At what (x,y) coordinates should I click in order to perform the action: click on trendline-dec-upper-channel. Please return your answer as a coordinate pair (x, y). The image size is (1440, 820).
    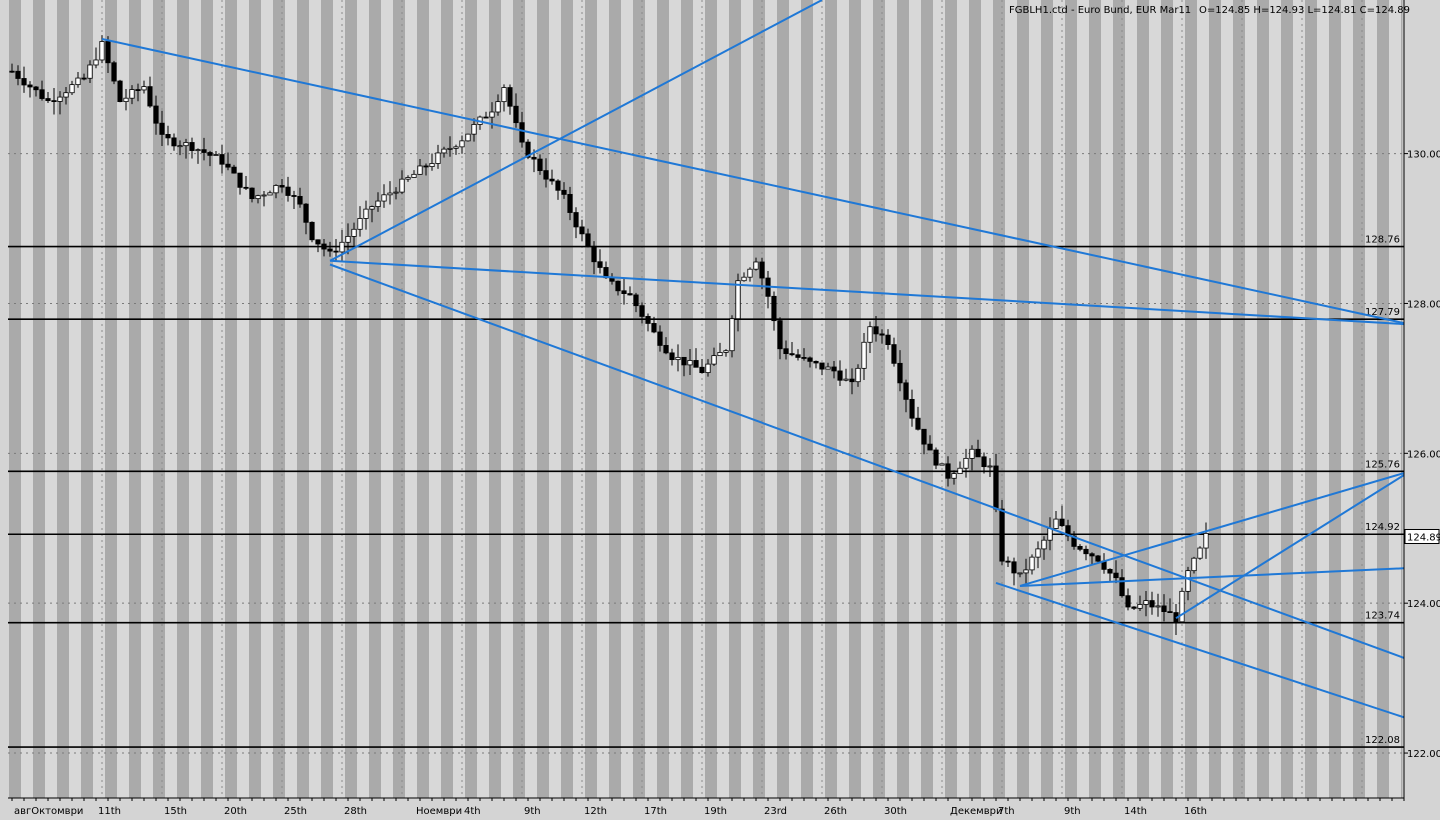
    Looking at the image, I should click on (1211, 577).